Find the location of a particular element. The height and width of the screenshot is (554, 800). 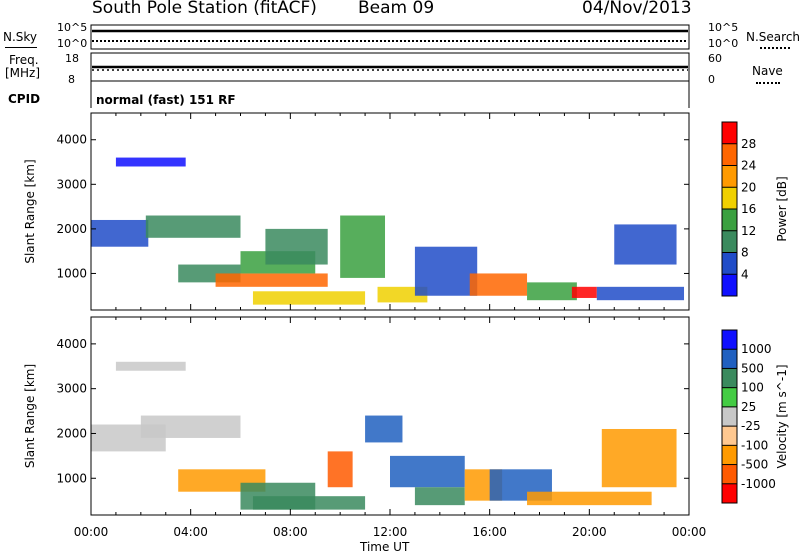

power-colorbar-label: 20 is located at coordinates (748, 187).